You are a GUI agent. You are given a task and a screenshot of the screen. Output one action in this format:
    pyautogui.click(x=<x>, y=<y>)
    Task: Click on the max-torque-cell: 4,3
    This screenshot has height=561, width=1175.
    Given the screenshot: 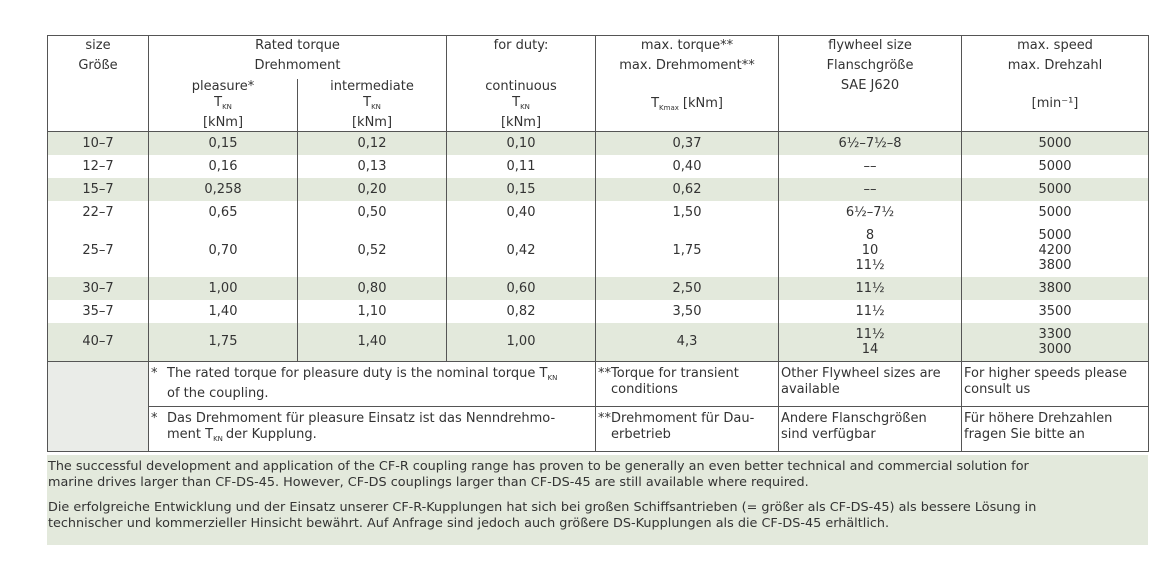 What is the action you would take?
    pyautogui.click(x=687, y=341)
    